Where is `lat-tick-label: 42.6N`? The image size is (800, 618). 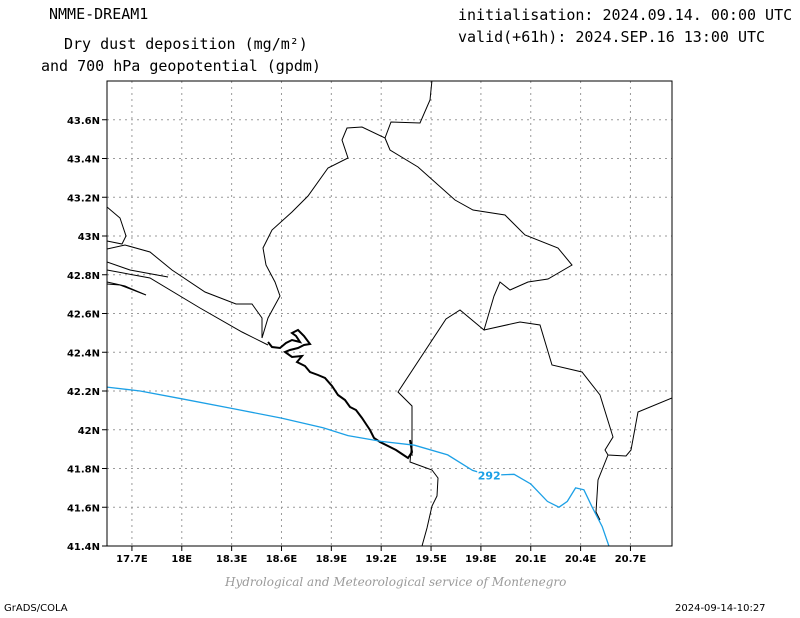 lat-tick-label: 42.6N is located at coordinates (83, 315).